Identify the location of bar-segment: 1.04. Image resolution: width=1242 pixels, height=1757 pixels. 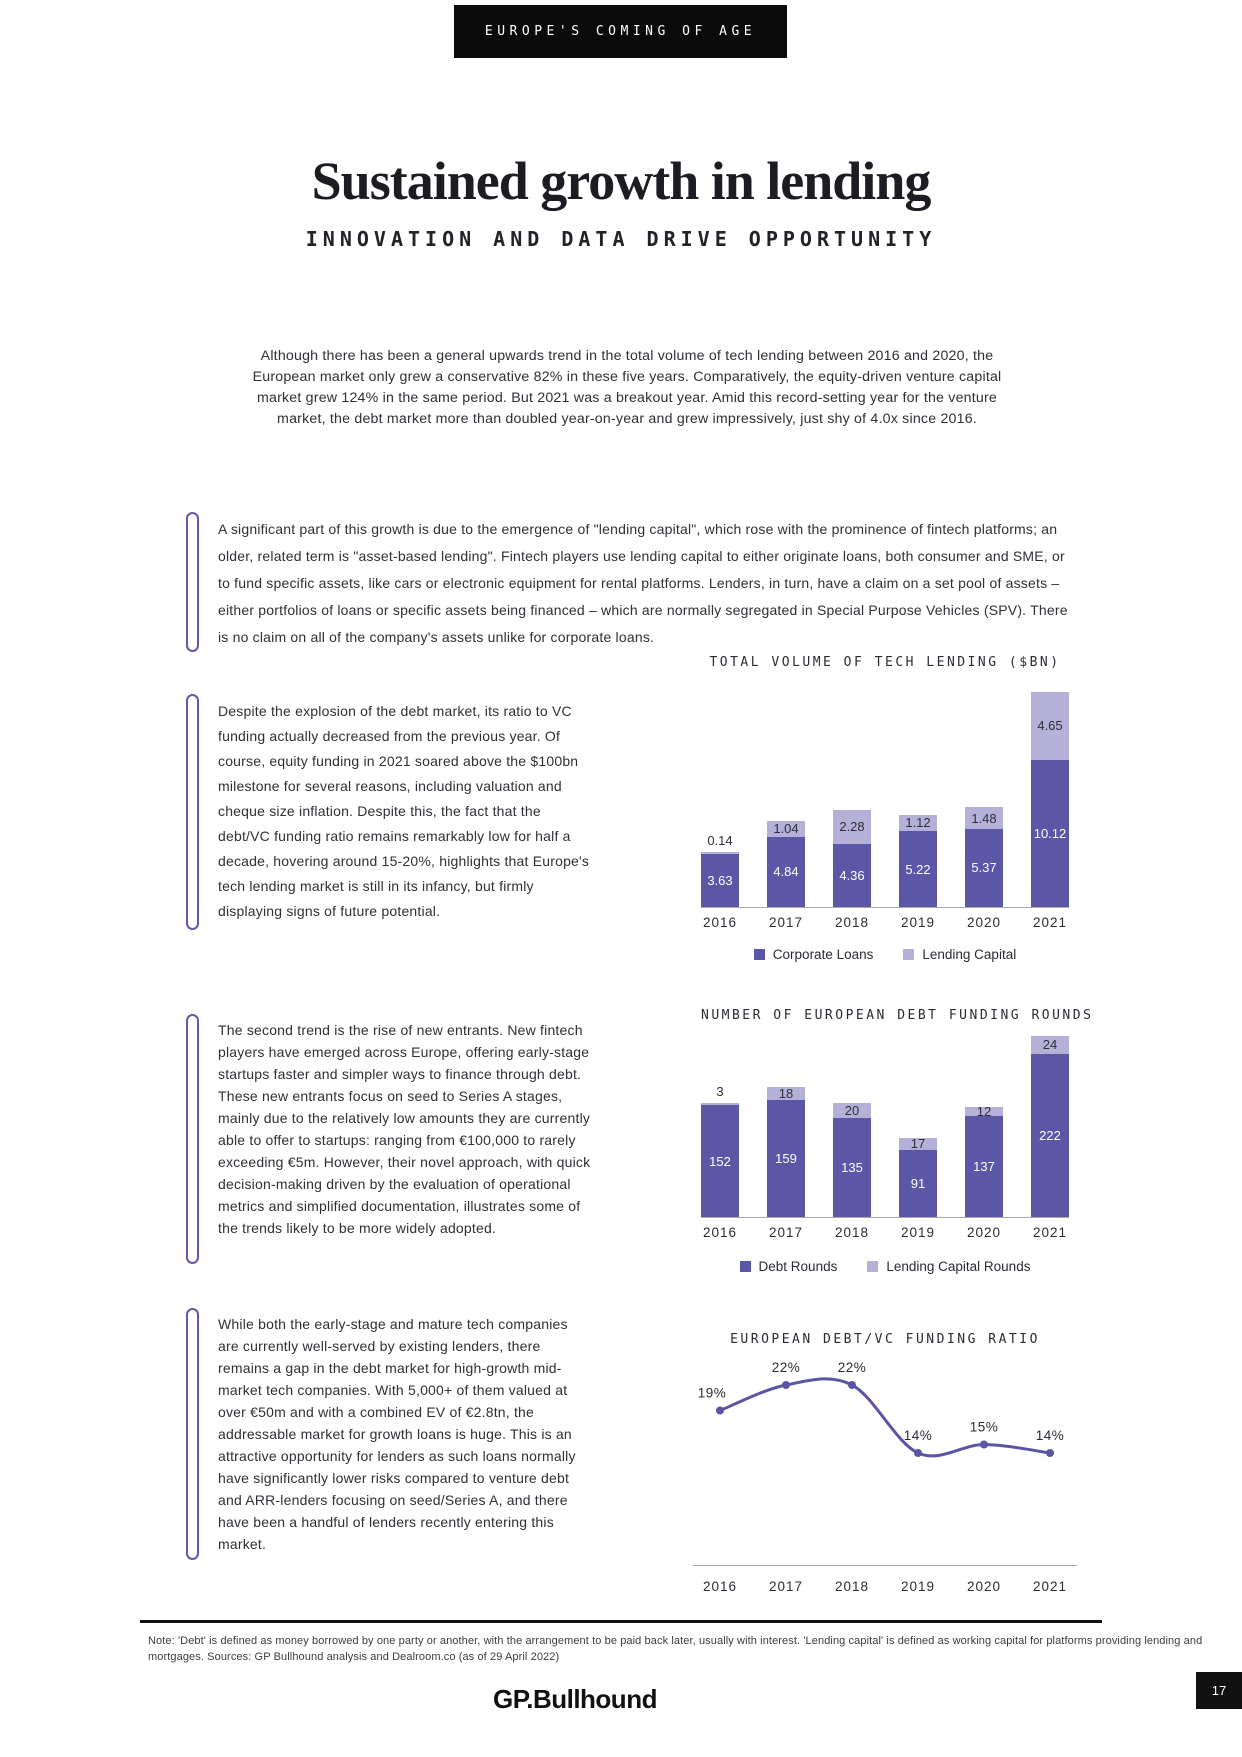
(786, 829).